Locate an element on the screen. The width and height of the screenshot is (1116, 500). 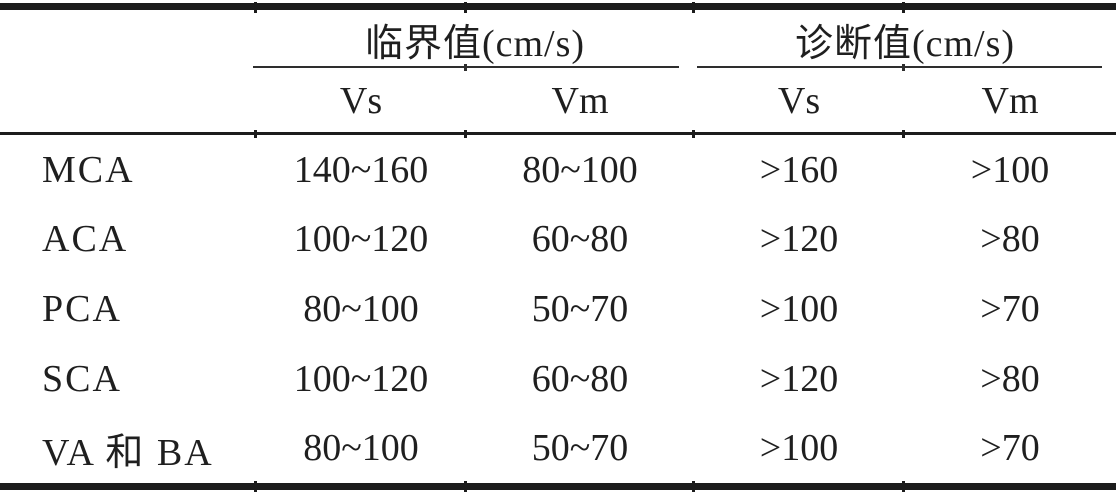
subheader-critical-vs: Vs is located at coordinates (361, 101).